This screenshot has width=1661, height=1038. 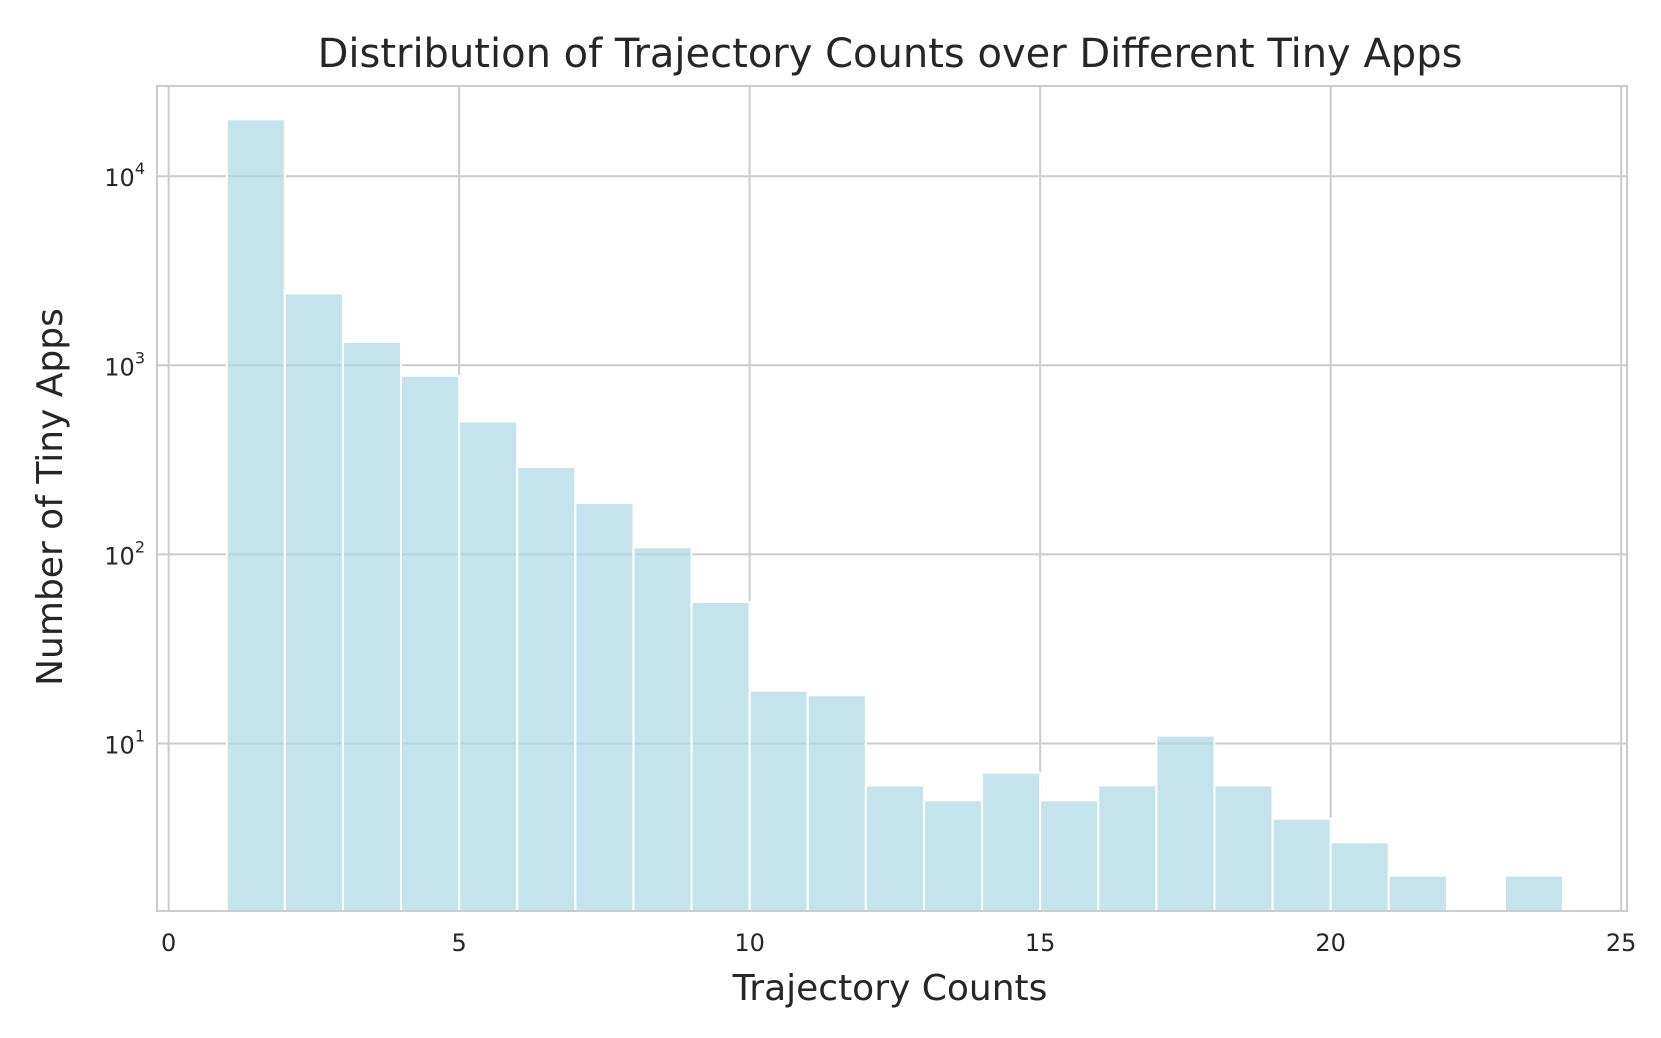 What do you see at coordinates (168, 943) in the screenshot?
I see `x-tick-label: 0` at bounding box center [168, 943].